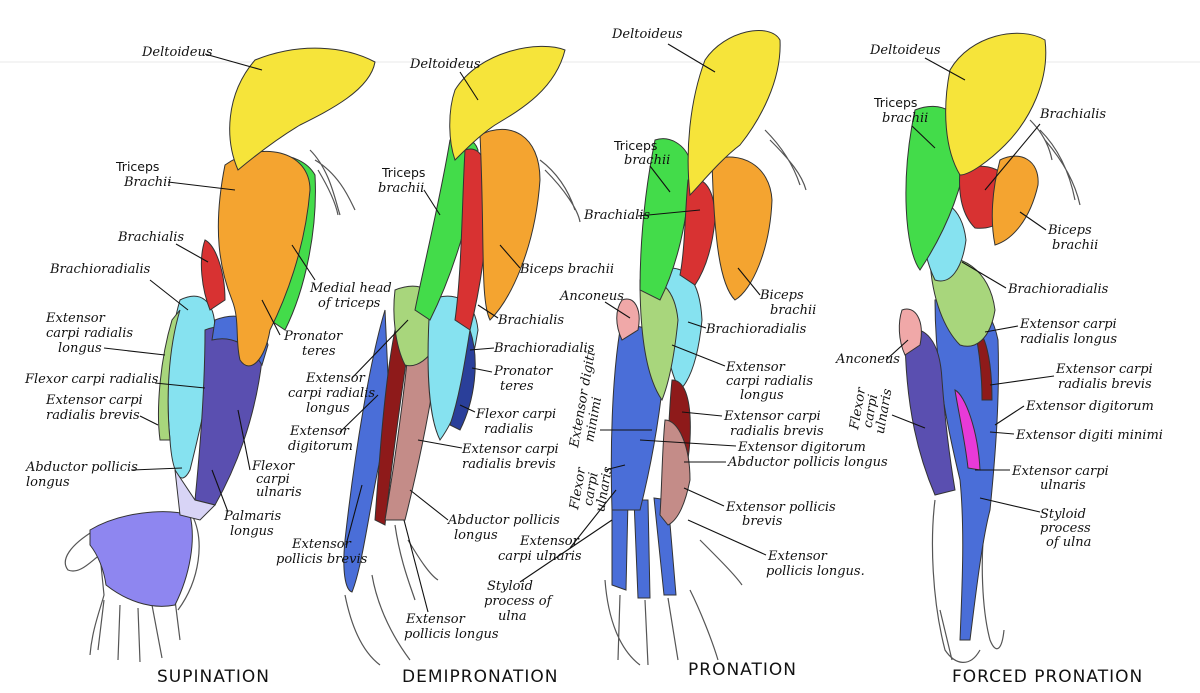 This screenshot has height=693, width=1200. I want to click on forced-label-fcu-c: ulnaris, so click(884, 411).